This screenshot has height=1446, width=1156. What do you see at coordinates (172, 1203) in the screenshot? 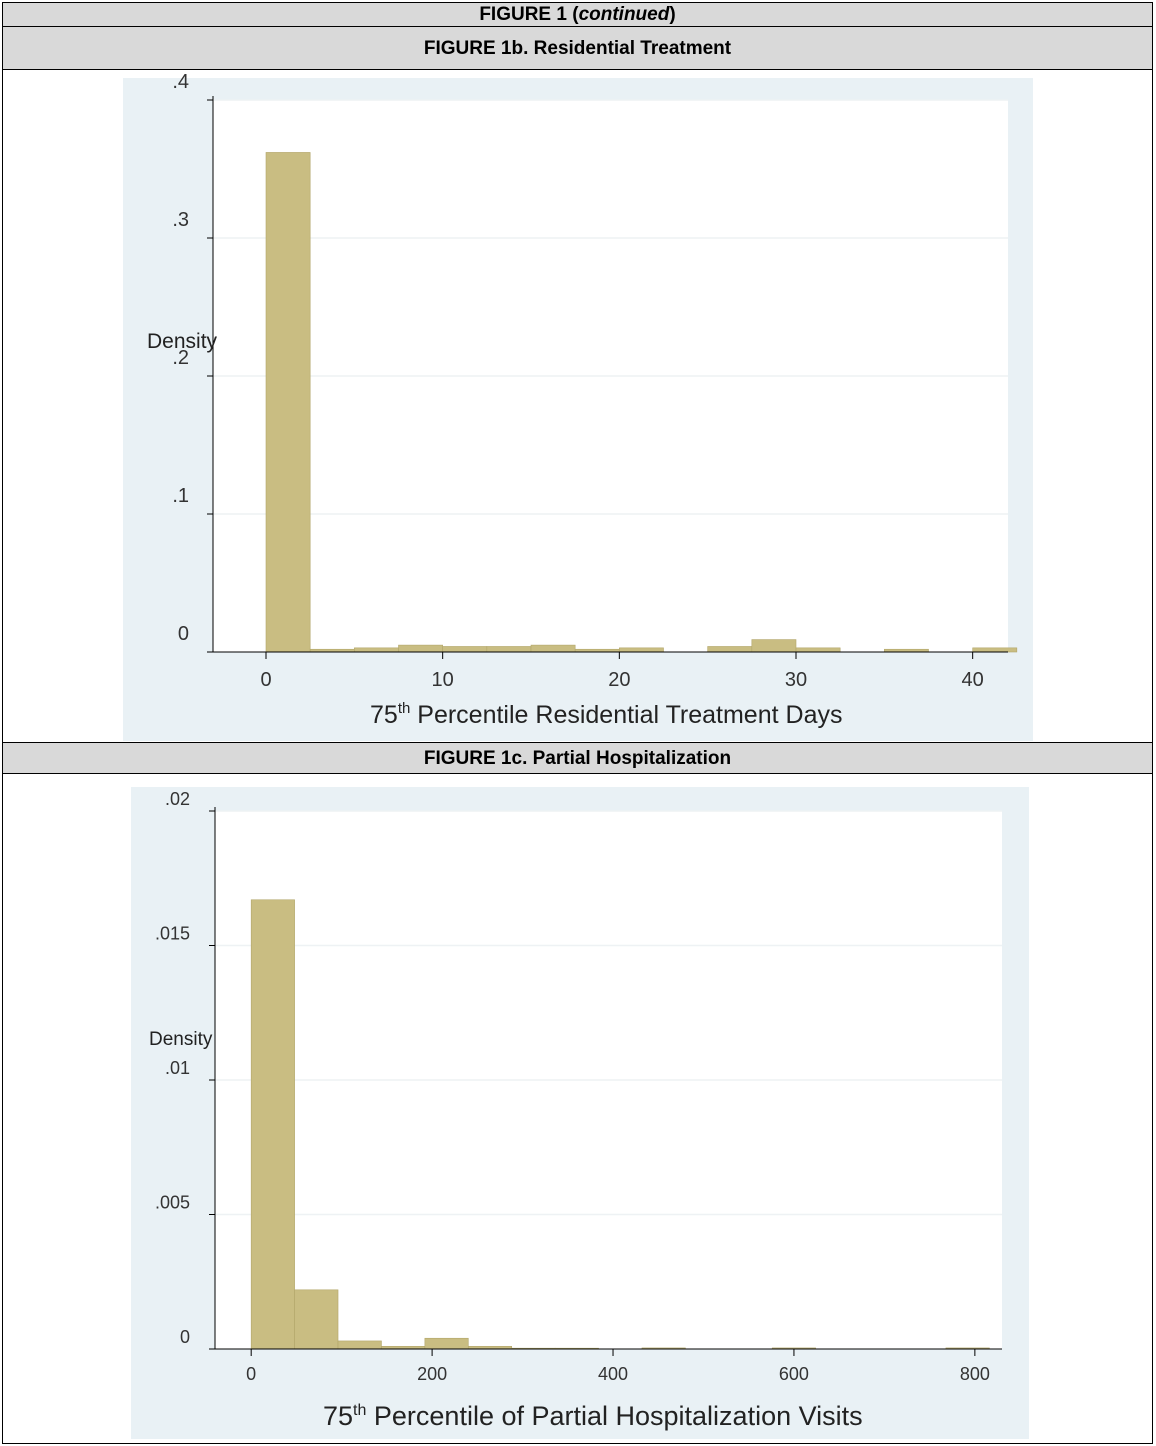
I see `y-tick-label: .005` at bounding box center [172, 1203].